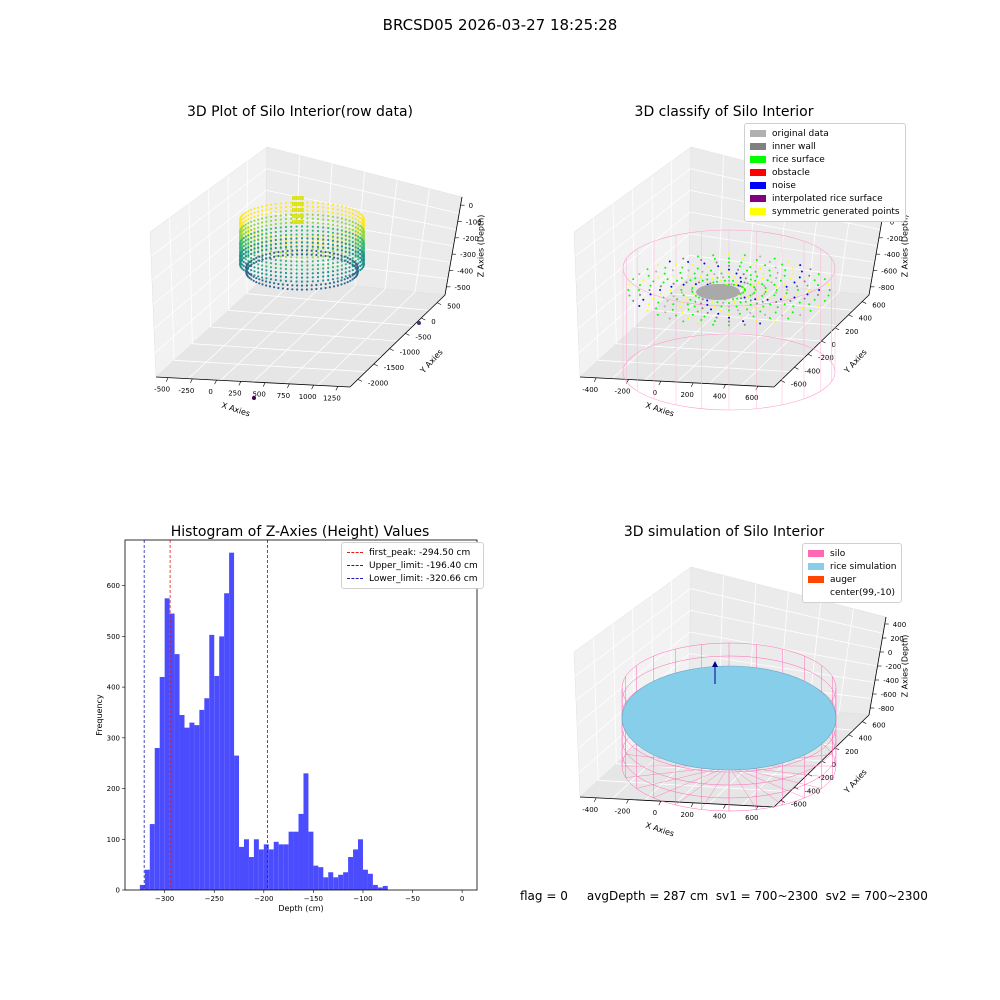  Describe the element at coordinates (465, 272) in the screenshot. I see `raw-z-tick-label: -400` at that location.